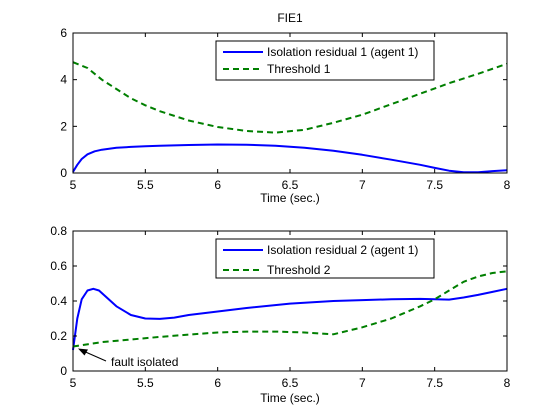 Image resolution: width=560 pixels, height=420 pixels. I want to click on plot-bottom-ytick-label: 0.4, so click(58, 301).